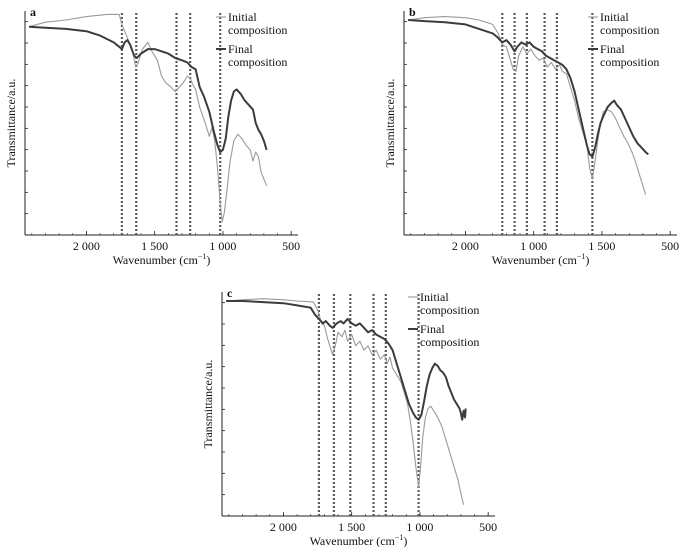 Image resolution: width=700 pixels, height=547 pixels. I want to click on panel-label: c, so click(230, 293).